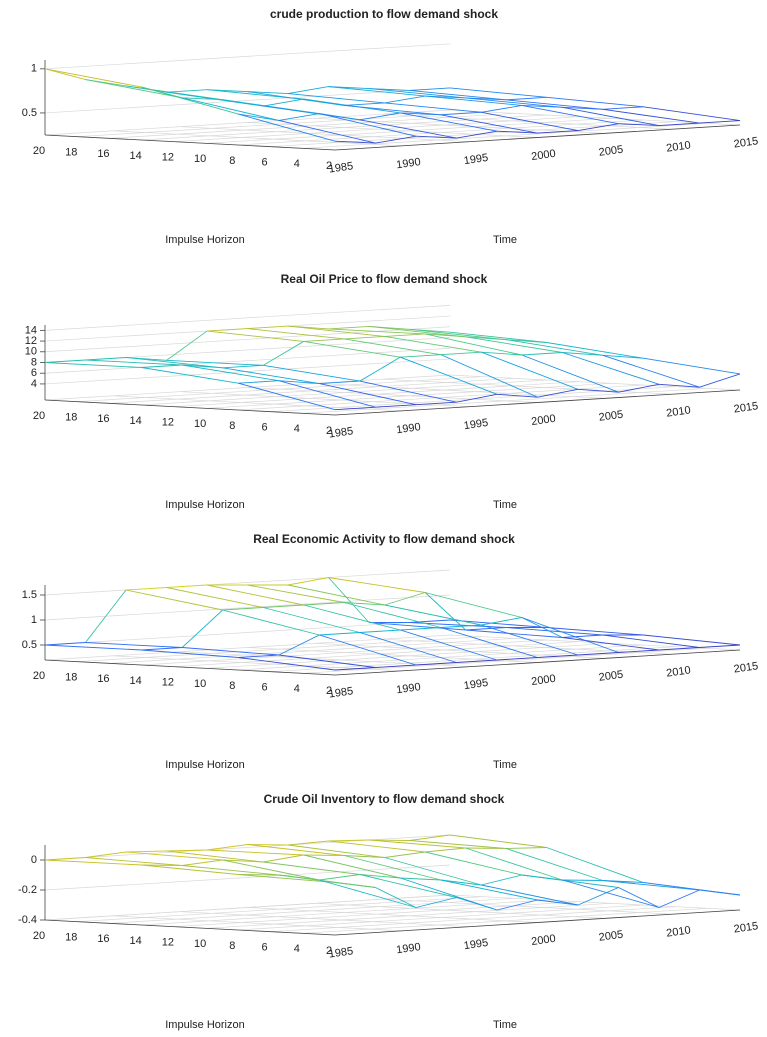 This screenshot has height=1037, width=767. Describe the element at coordinates (264, 688) in the screenshot. I see `y-tick-label: 6` at that location.